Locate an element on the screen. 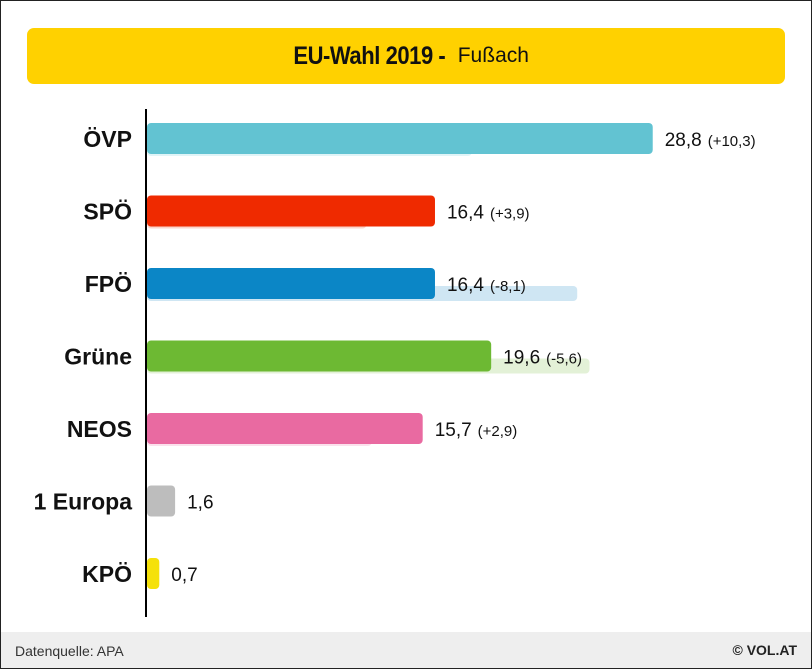  bar-spö is located at coordinates (291, 211).